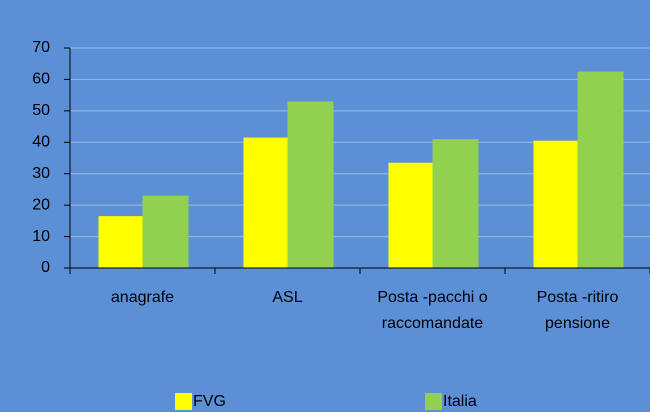  I want to click on x-tick-label: Posta -ritiro pensione, so click(578, 310).